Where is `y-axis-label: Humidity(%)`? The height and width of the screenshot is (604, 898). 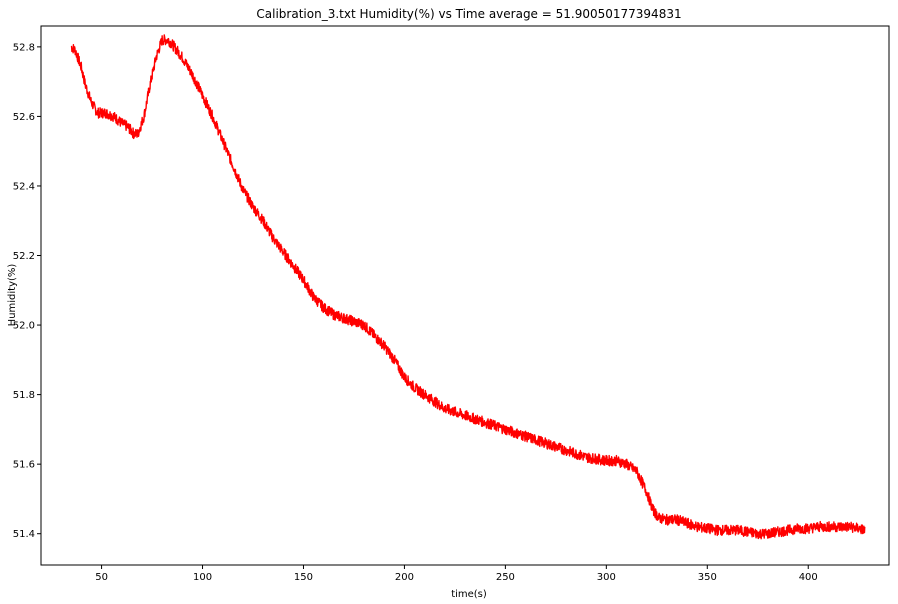 y-axis-label: Humidity(%) is located at coordinates (12, 295).